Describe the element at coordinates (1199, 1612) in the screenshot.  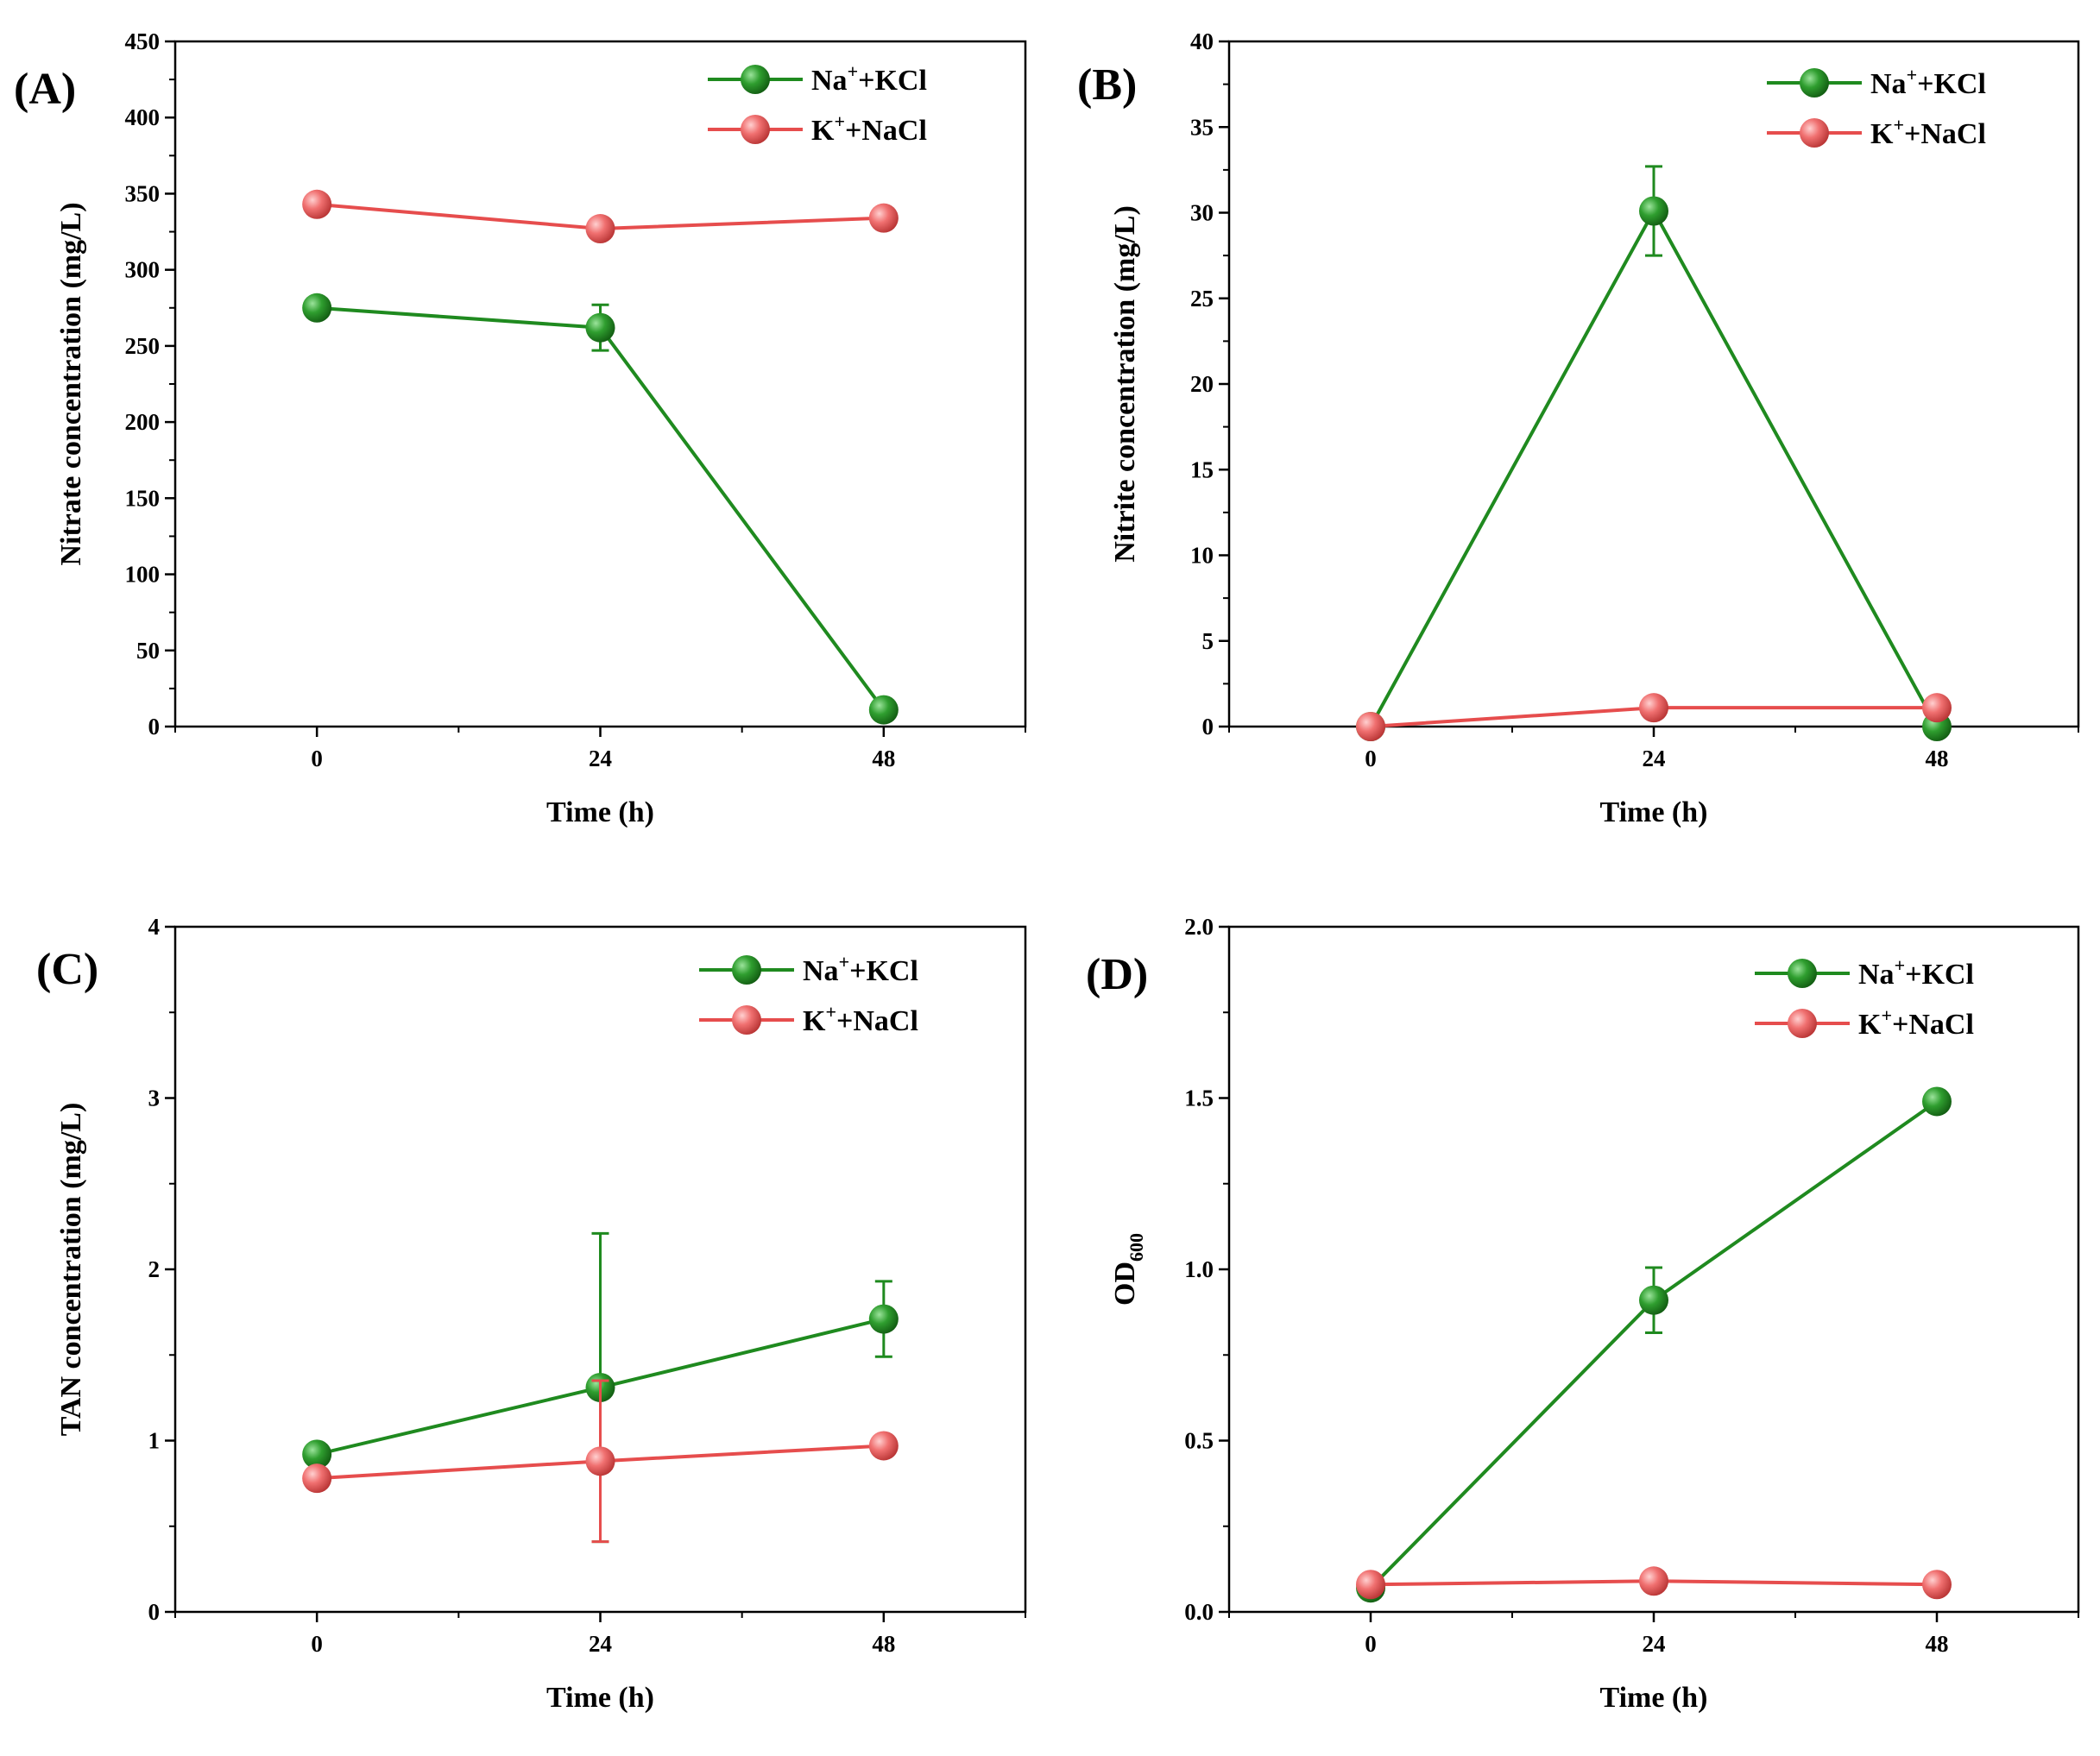
I see `y-tick-label: 0.0` at that location.